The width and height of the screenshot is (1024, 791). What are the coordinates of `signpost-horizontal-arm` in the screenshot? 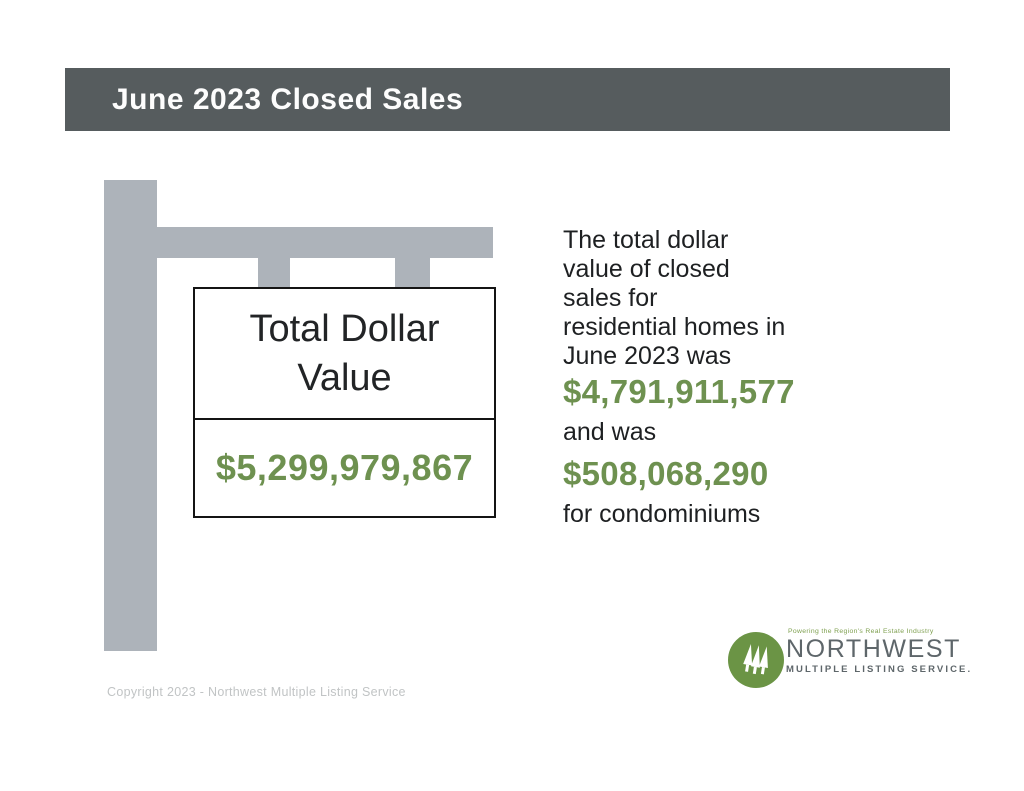 It's located at (324, 242).